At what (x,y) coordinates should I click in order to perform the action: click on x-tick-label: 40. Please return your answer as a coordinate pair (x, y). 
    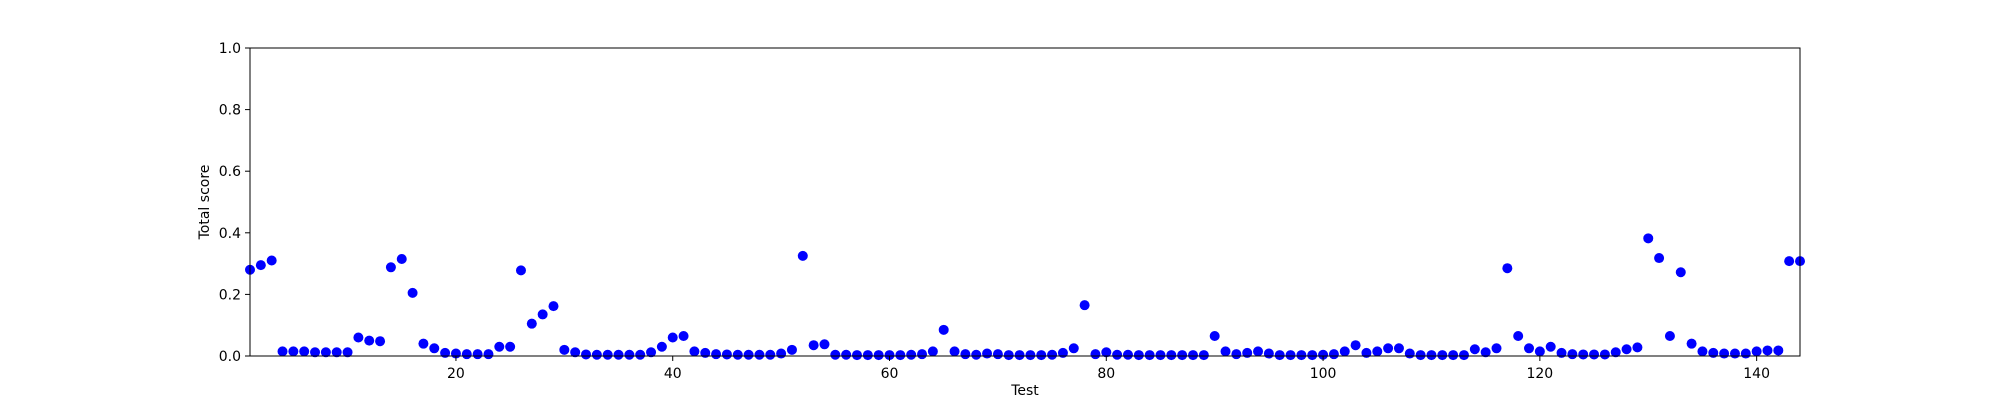
    Looking at the image, I should click on (673, 374).